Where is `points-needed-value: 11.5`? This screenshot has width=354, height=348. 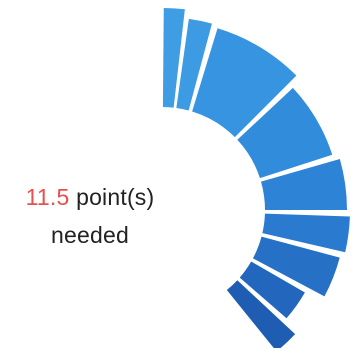 points-needed-value: 11.5 is located at coordinates (47, 197).